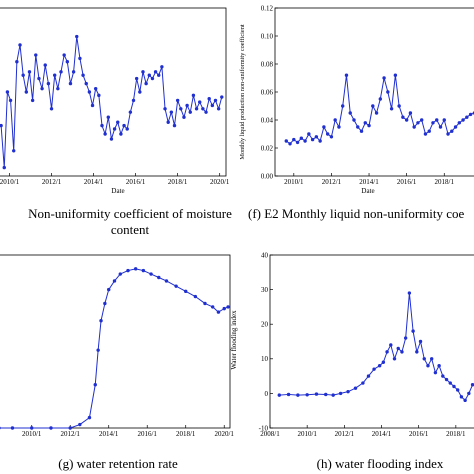  Describe the element at coordinates (345, 434) in the screenshot. I see `panel-h-xtick-label: 2012/1` at that location.